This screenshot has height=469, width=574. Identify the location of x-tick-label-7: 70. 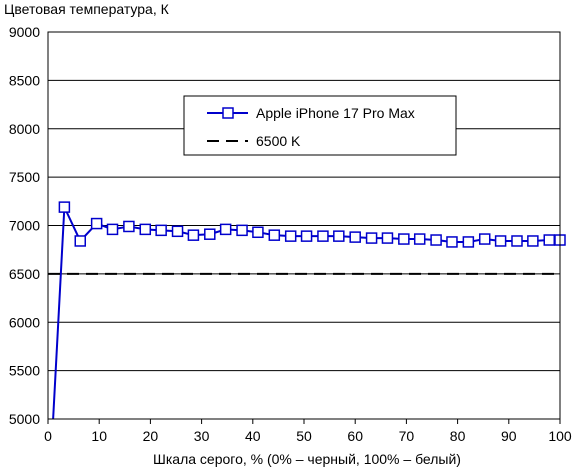
(407, 436).